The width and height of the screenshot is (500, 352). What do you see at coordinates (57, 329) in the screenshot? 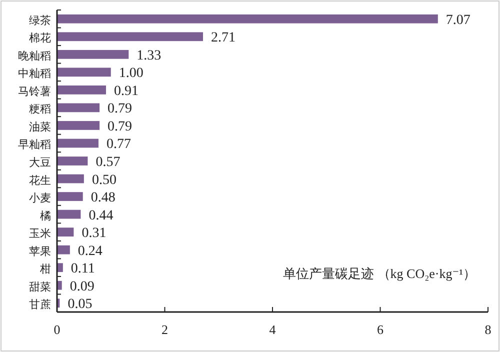
I see `x-tick-label: 0` at bounding box center [57, 329].